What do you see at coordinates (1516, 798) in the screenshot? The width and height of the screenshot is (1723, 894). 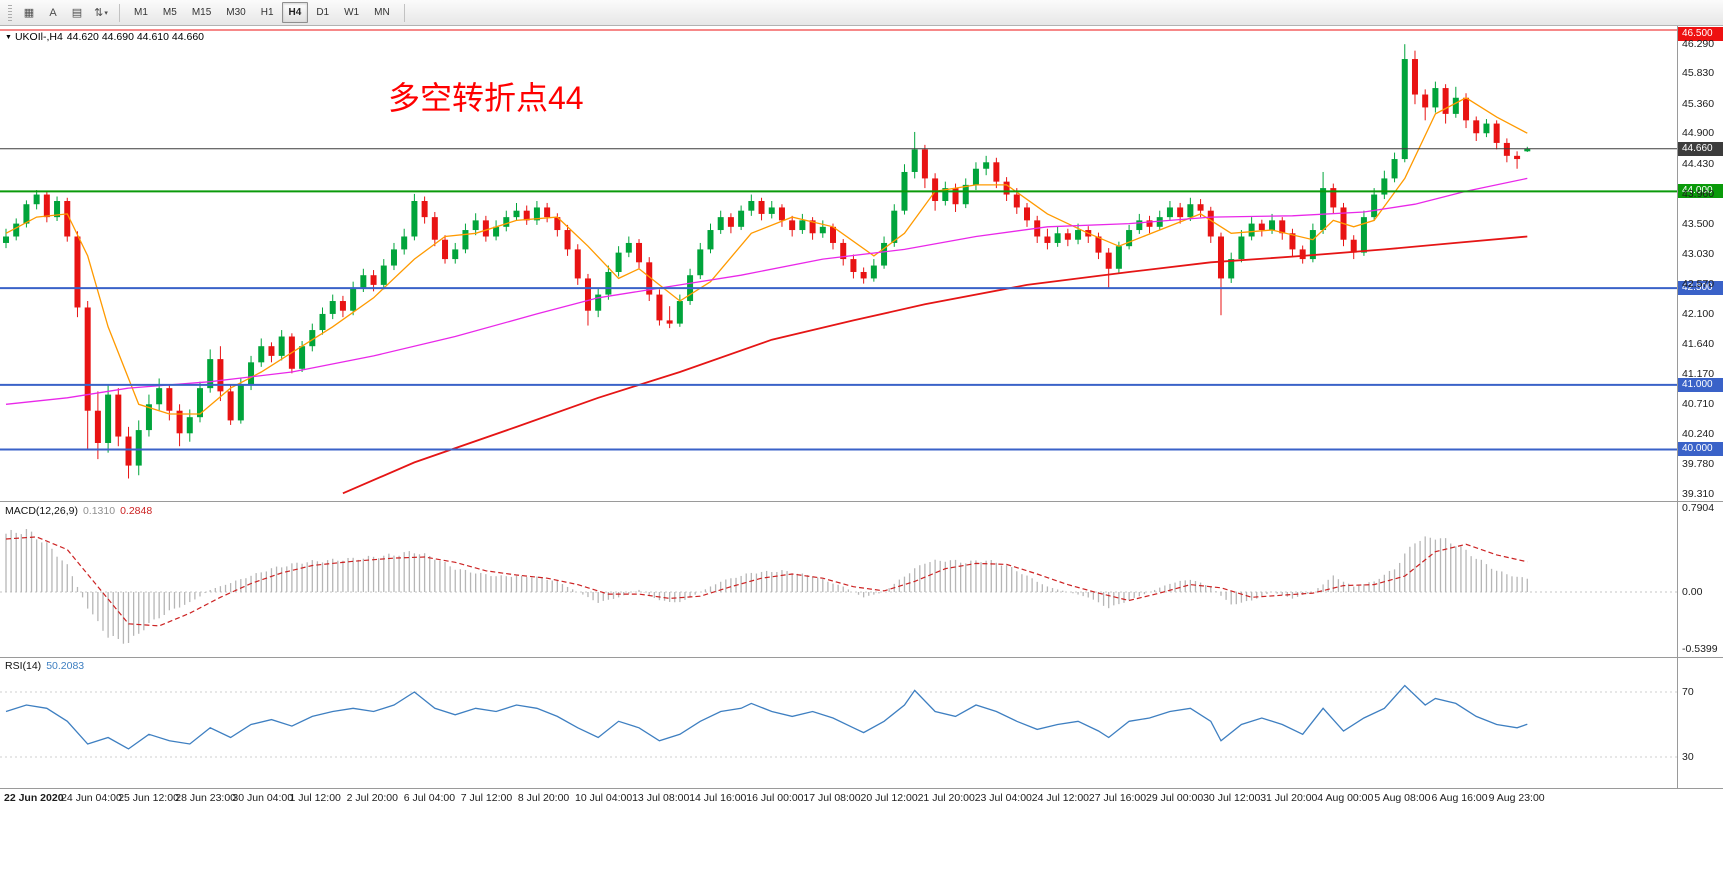 I see `time-axis-label: 9 Aug 23:00` at bounding box center [1516, 798].